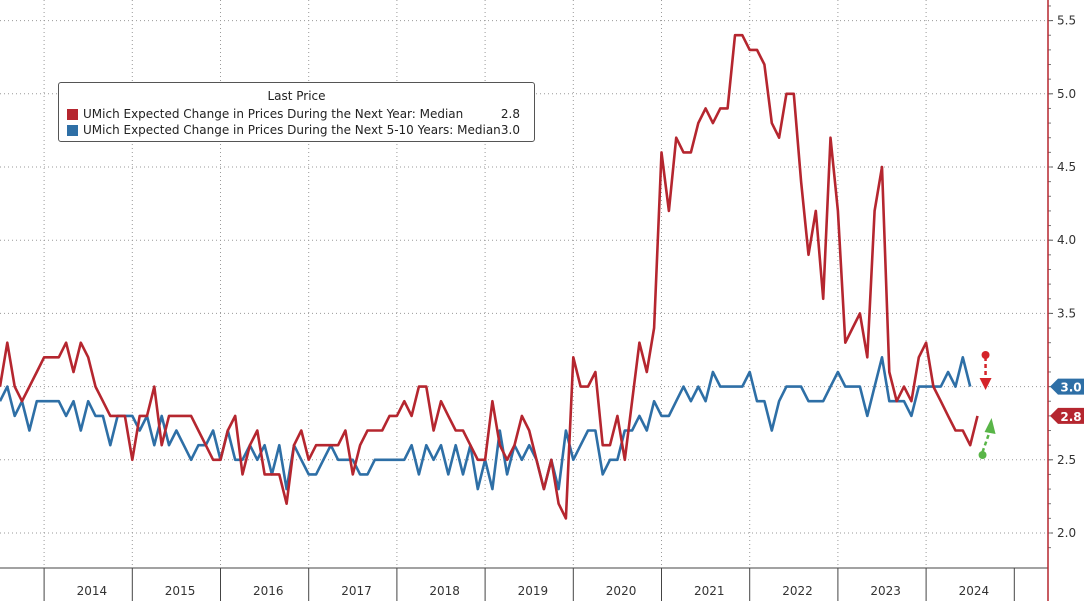 The image size is (1086, 601). What do you see at coordinates (356, 591) in the screenshot?
I see `x-tick-label: 2017` at bounding box center [356, 591].